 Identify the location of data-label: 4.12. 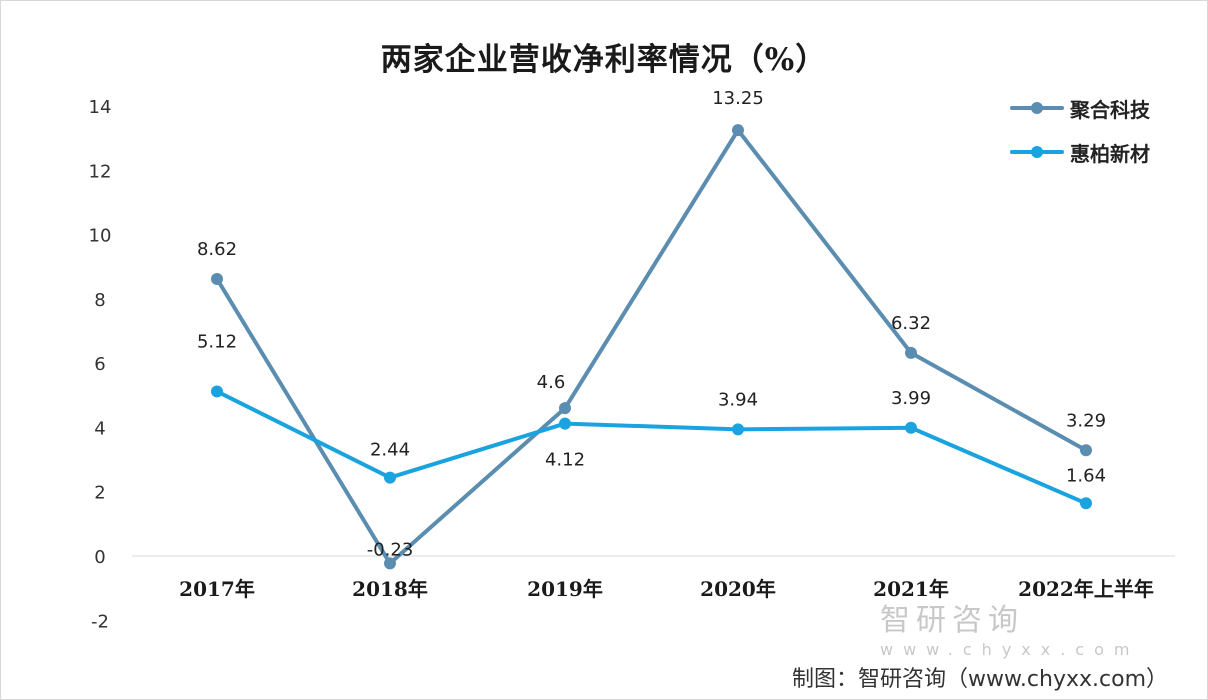
(565, 460).